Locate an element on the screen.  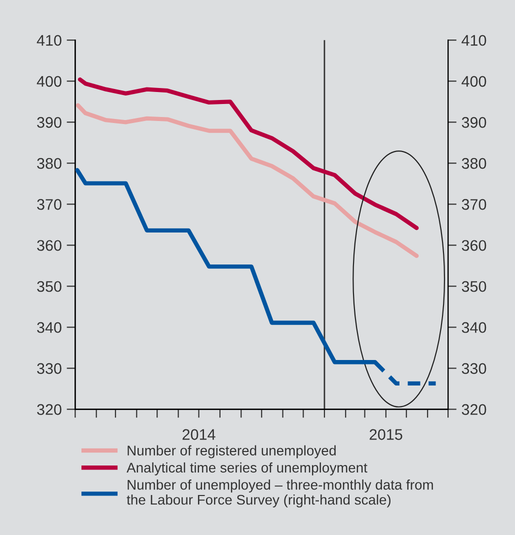
y2-tick-label: 360 is located at coordinates (474, 245).